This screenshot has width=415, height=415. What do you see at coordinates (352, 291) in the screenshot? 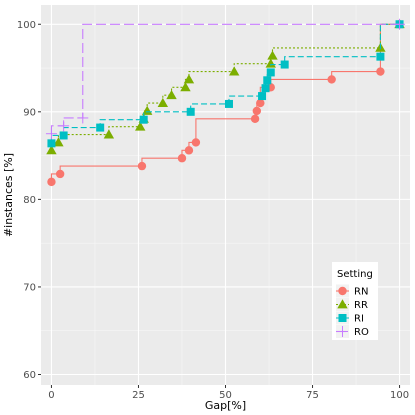
I see `legend-item-rn: RN` at bounding box center [352, 291].